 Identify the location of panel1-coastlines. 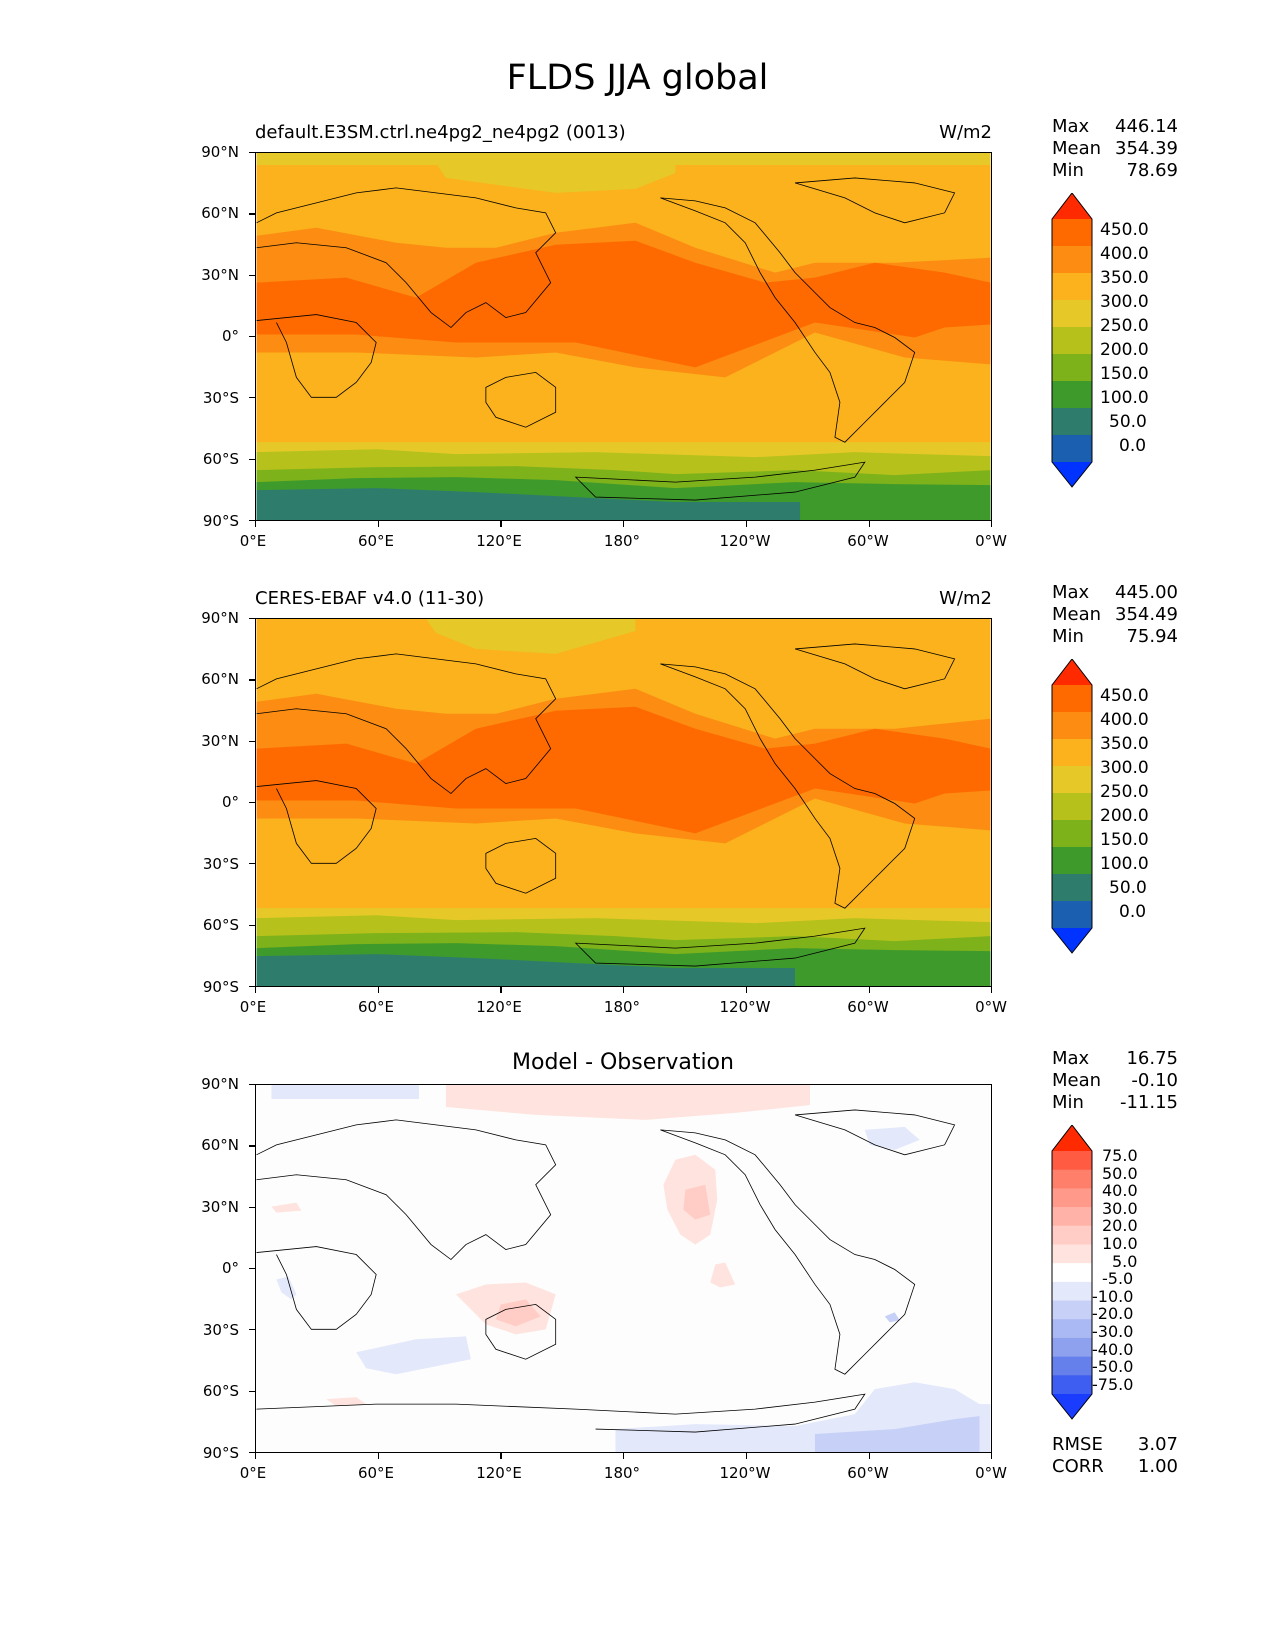
(606, 339).